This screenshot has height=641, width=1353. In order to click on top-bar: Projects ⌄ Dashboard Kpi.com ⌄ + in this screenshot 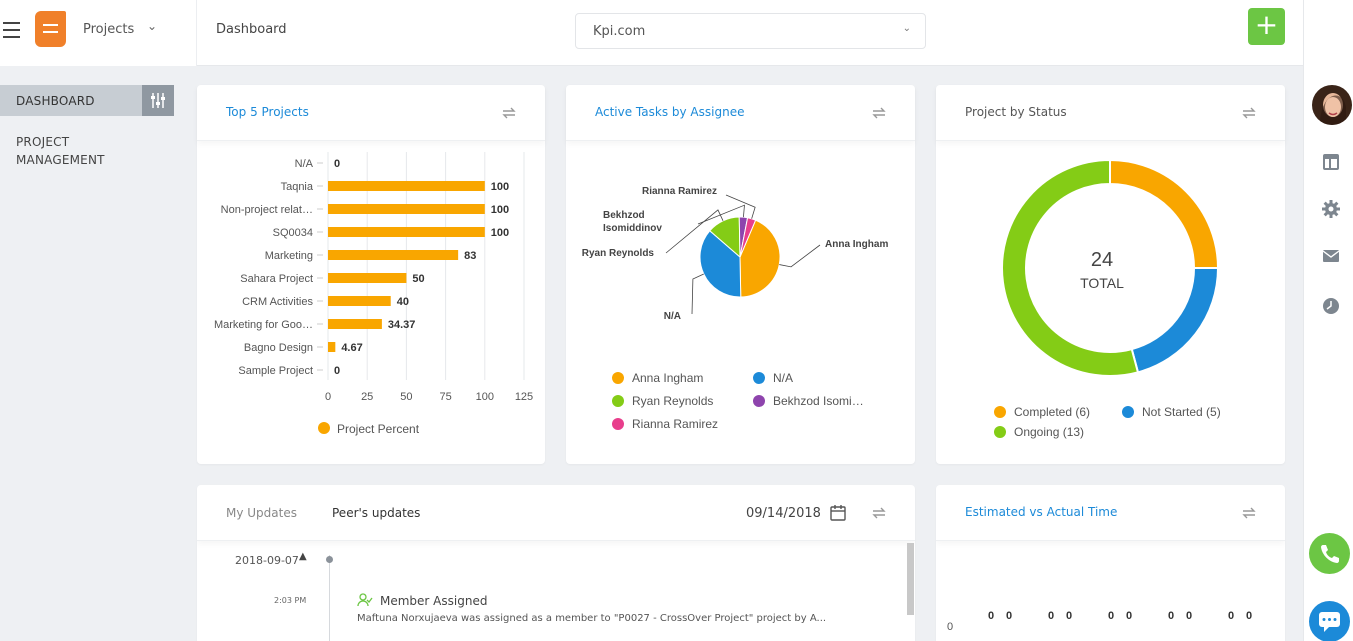, I will do `click(670, 33)`.